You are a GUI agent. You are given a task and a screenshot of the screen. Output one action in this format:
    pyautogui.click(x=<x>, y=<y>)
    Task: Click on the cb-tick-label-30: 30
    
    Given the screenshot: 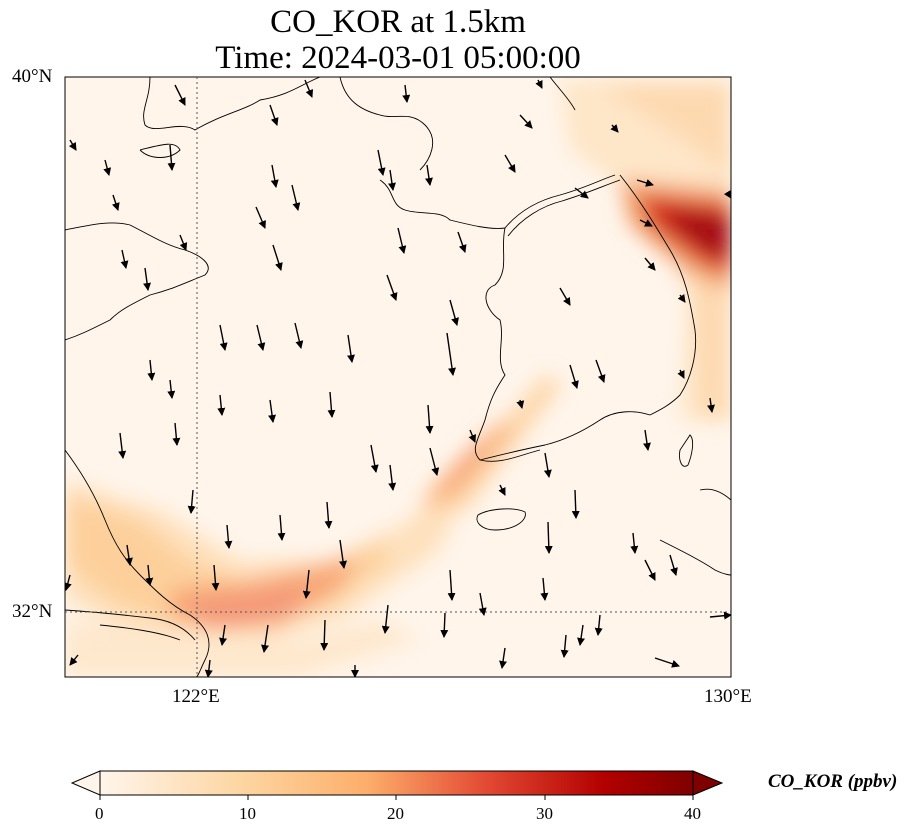 What is the action you would take?
    pyautogui.click(x=544, y=813)
    